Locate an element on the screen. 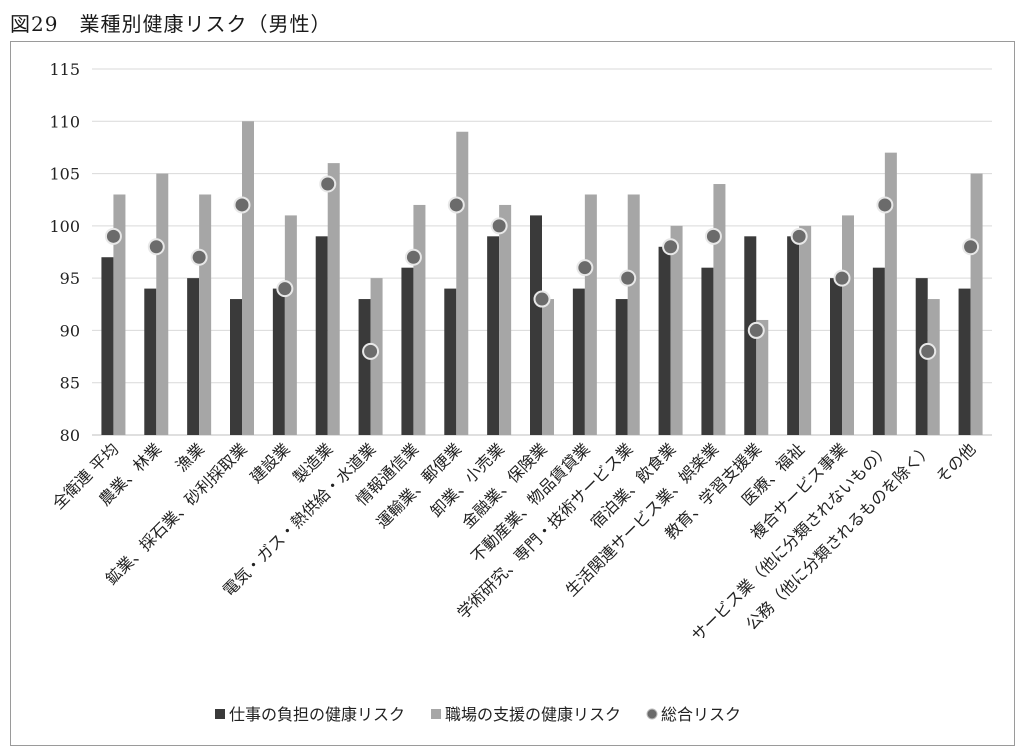 This screenshot has height=753, width=1026. x-tick-label: サービス業（他に分類されないもの） is located at coordinates (791, 542).